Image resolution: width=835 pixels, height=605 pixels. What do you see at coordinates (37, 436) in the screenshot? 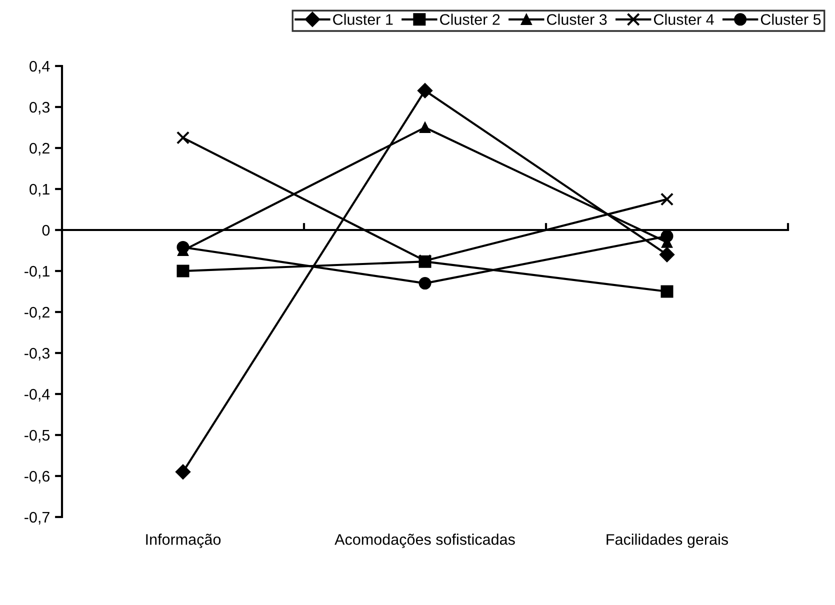
I see `y-tick-label: -0,5` at bounding box center [37, 436].